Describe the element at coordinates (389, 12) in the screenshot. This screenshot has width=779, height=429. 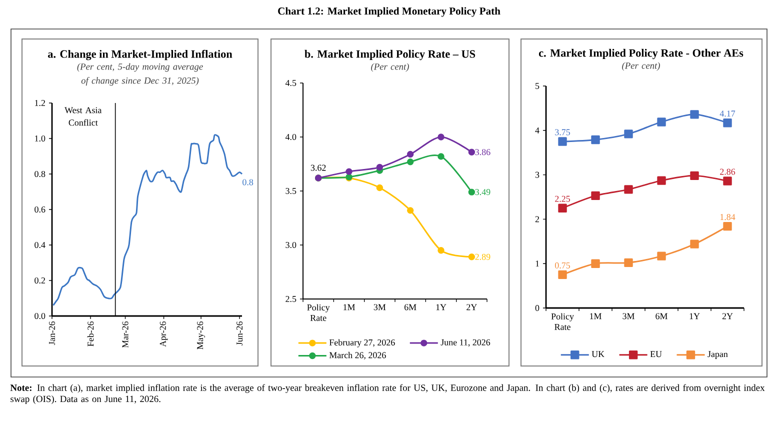
I see `text: Chart 1.2: Market Implied Monetary Policy Path` at that location.